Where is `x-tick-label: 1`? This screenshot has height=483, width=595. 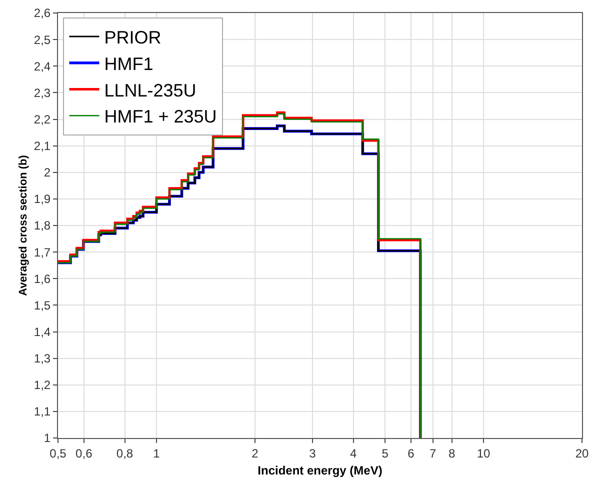 x-tick-label: 1 is located at coordinates (156, 453).